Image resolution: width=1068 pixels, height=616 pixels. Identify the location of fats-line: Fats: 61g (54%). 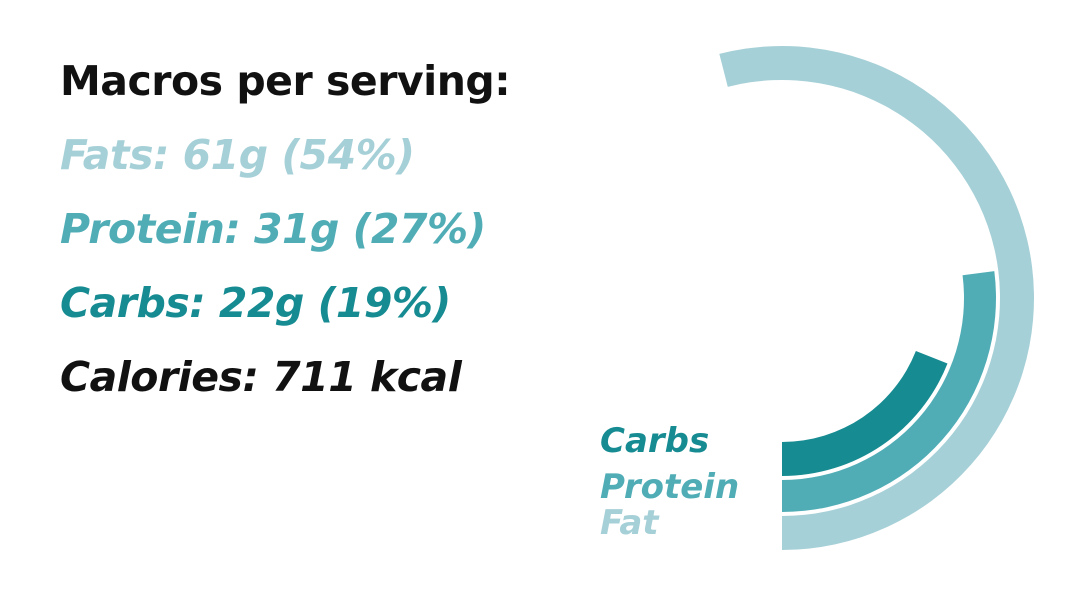
(237, 155).